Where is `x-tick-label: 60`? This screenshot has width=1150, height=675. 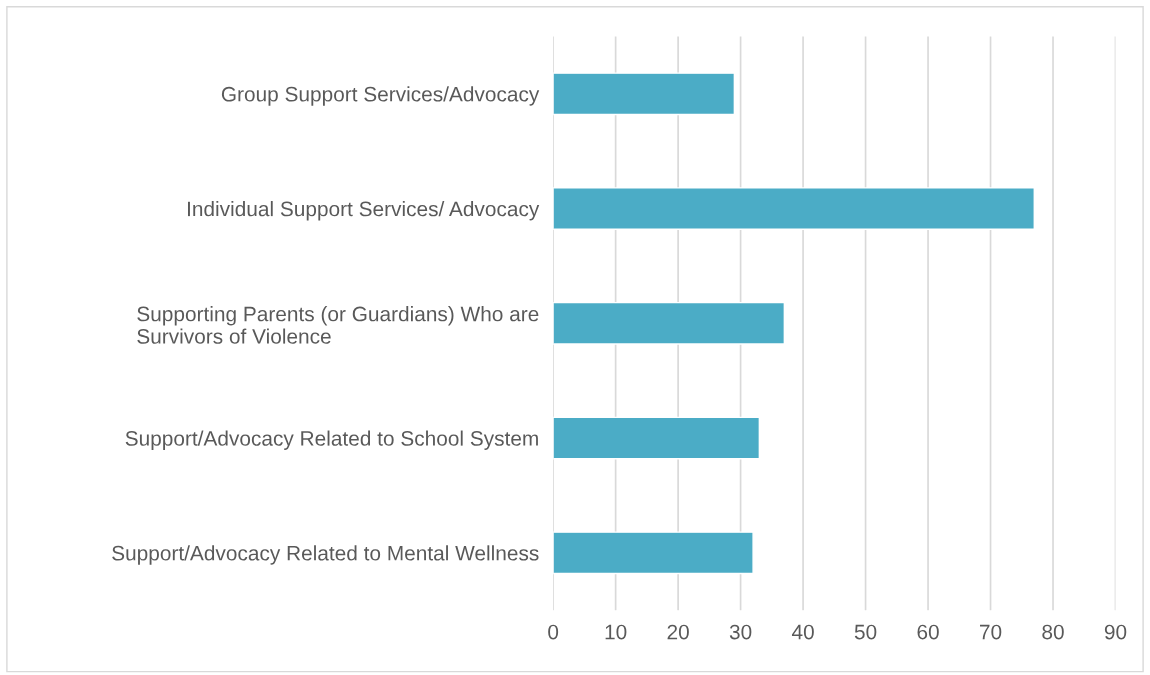 x-tick-label: 60 is located at coordinates (928, 632).